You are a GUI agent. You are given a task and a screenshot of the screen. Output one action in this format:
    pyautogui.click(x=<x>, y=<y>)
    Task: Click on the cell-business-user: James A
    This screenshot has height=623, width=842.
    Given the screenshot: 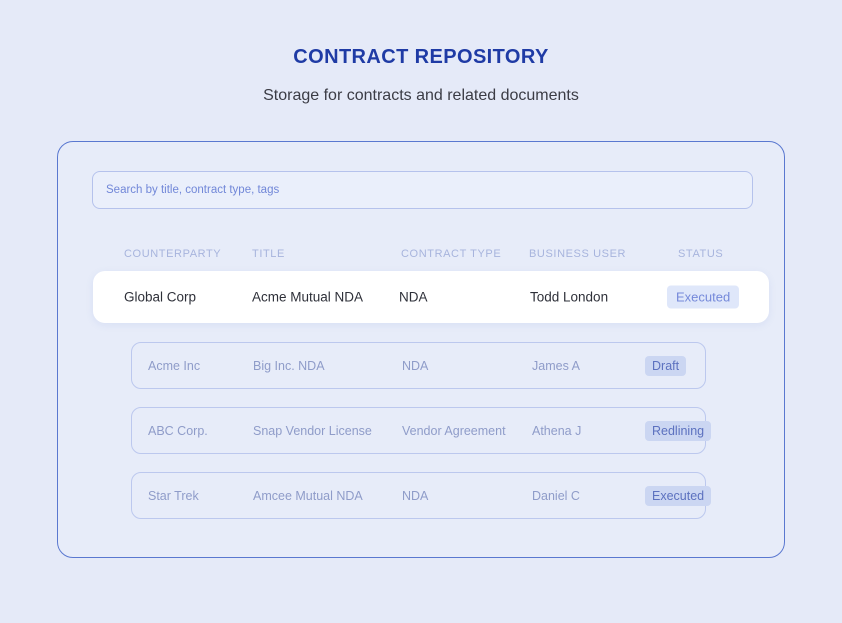 What is the action you would take?
    pyautogui.click(x=556, y=365)
    